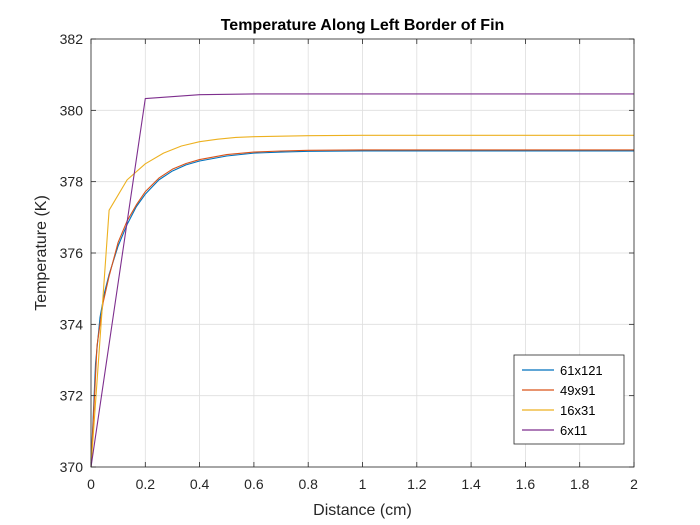 The width and height of the screenshot is (700, 525). What do you see at coordinates (581, 370) in the screenshot?
I see `legend-label: 61x121` at bounding box center [581, 370].